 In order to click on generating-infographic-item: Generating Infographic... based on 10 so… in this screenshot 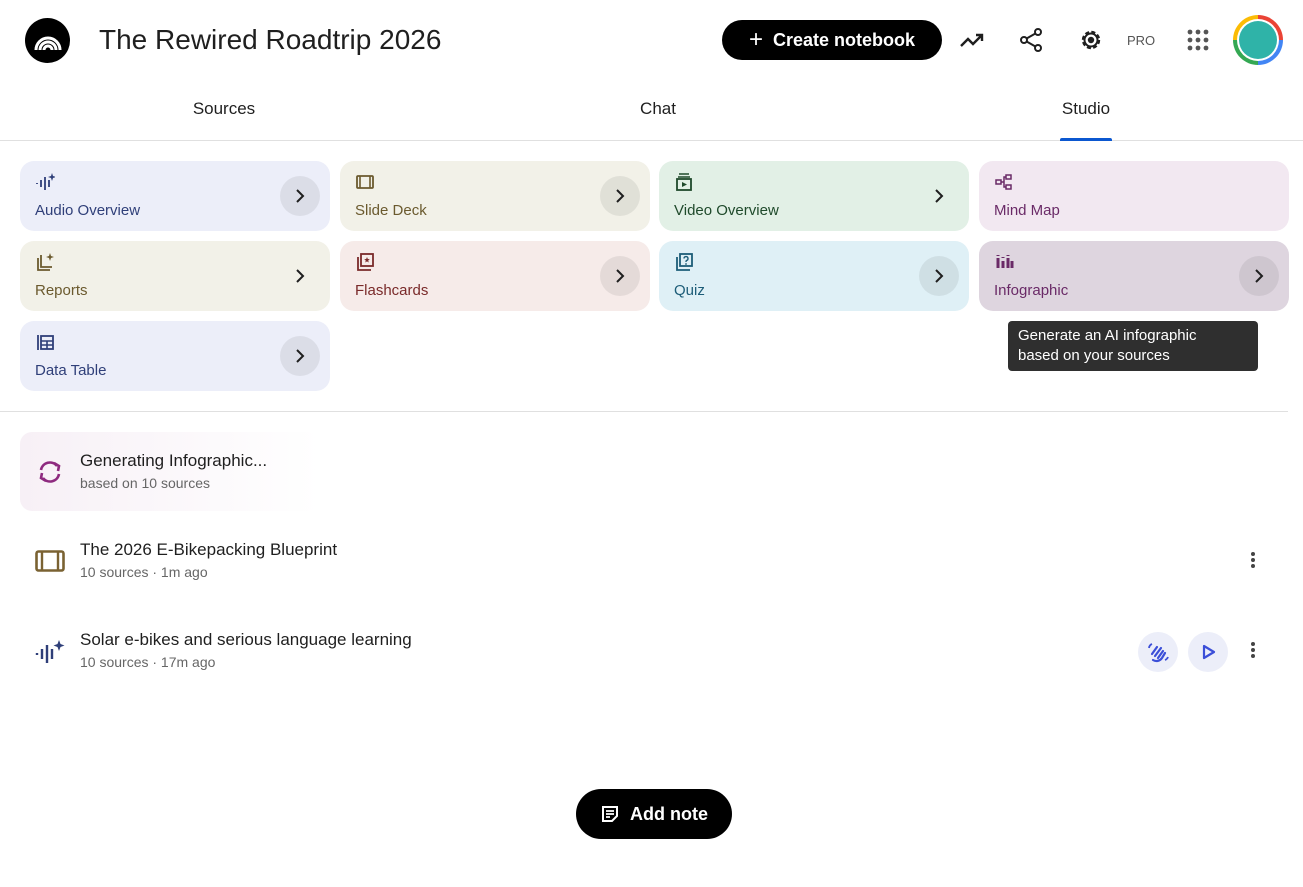, I will do `click(170, 471)`.